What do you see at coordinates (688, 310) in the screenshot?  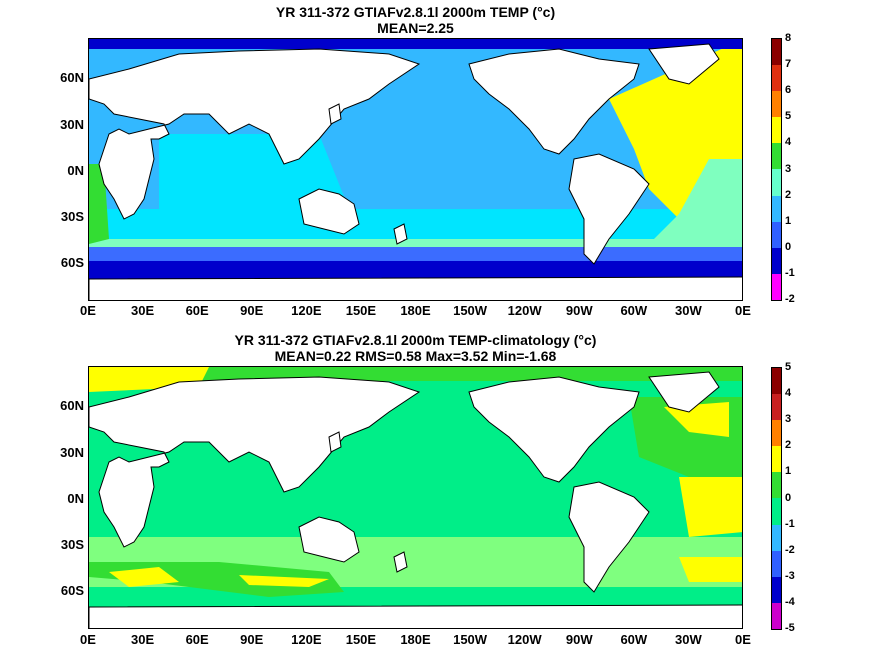 I see `top-lon-label: 30W` at bounding box center [688, 310].